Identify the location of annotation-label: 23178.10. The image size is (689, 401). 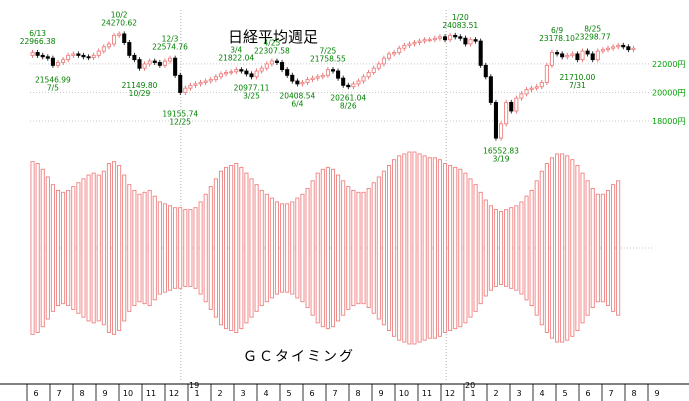
(557, 38).